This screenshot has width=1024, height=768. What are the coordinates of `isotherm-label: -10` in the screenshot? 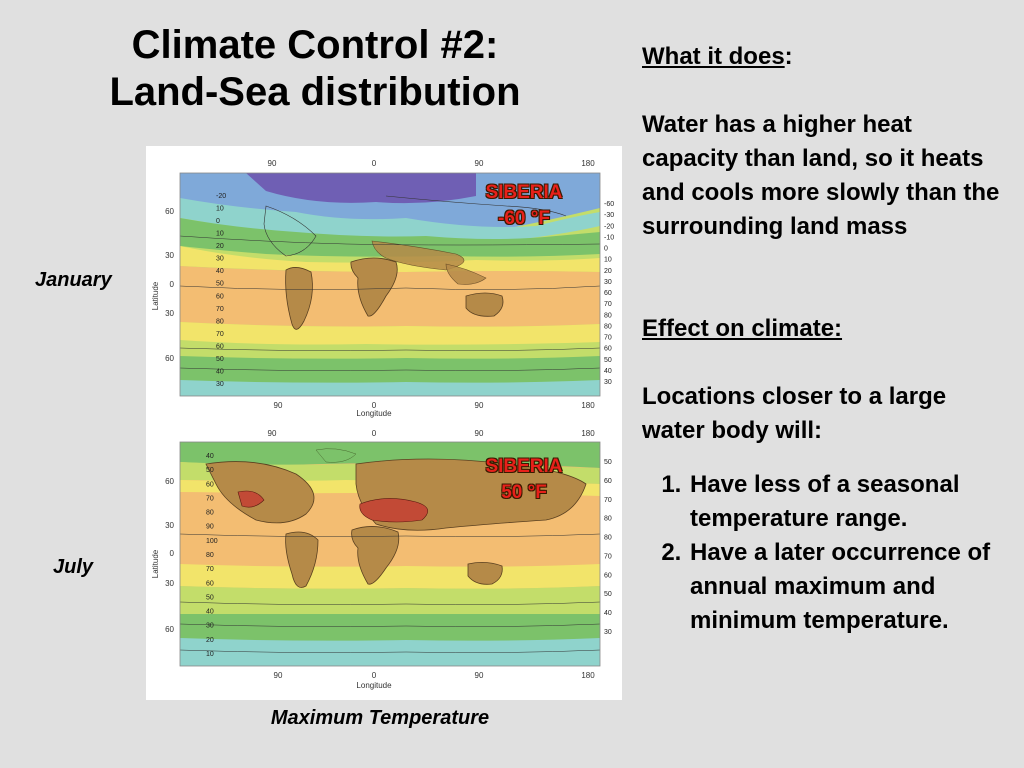 It's located at (609, 237).